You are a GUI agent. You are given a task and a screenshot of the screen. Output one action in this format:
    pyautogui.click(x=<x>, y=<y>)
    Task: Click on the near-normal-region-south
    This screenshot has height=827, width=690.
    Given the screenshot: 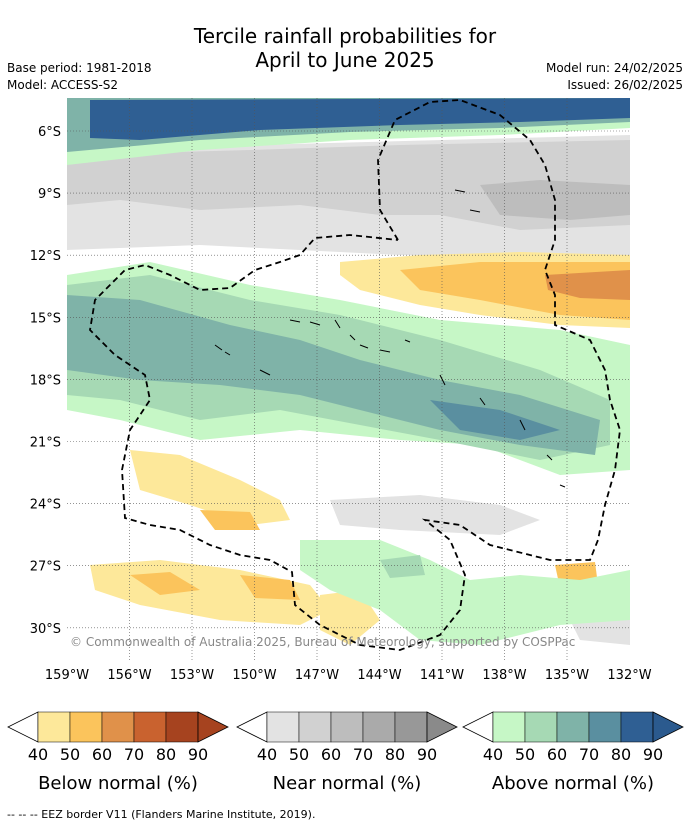 What is the action you would take?
    pyautogui.click(x=435, y=515)
    